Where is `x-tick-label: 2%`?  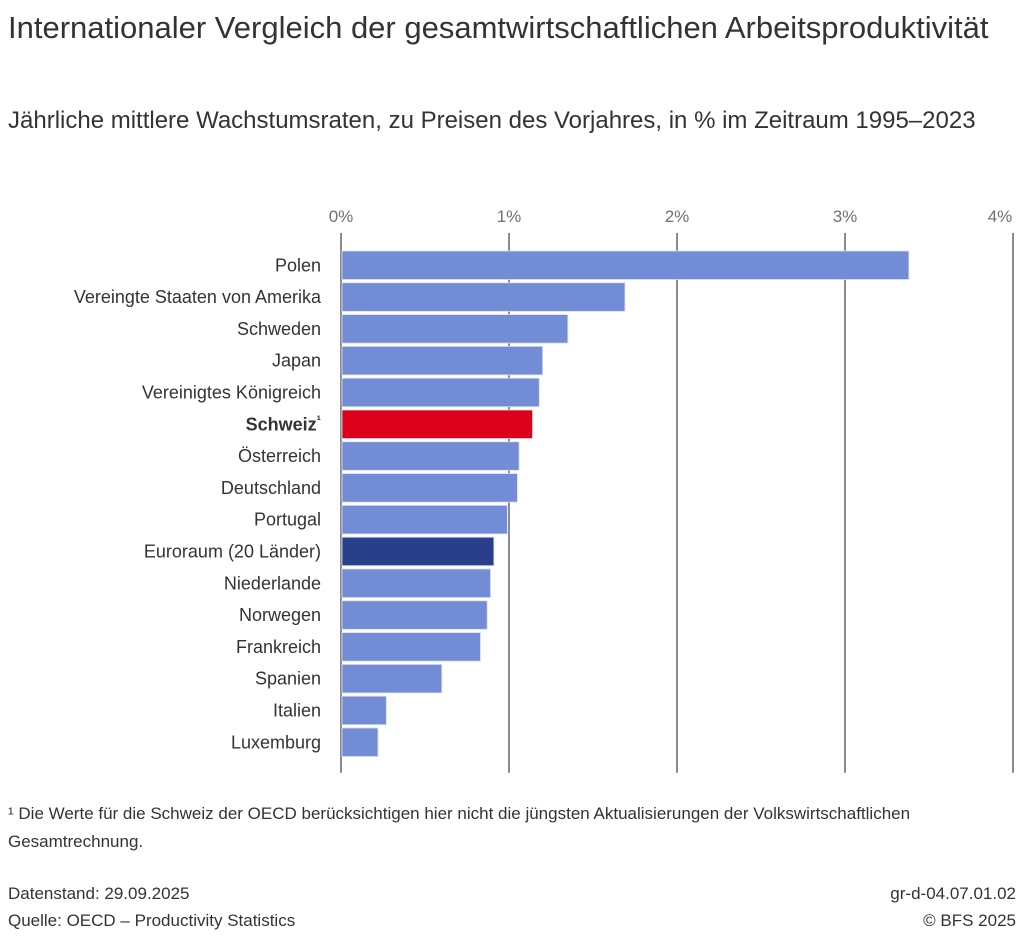
x-tick-label: 2% is located at coordinates (677, 216).